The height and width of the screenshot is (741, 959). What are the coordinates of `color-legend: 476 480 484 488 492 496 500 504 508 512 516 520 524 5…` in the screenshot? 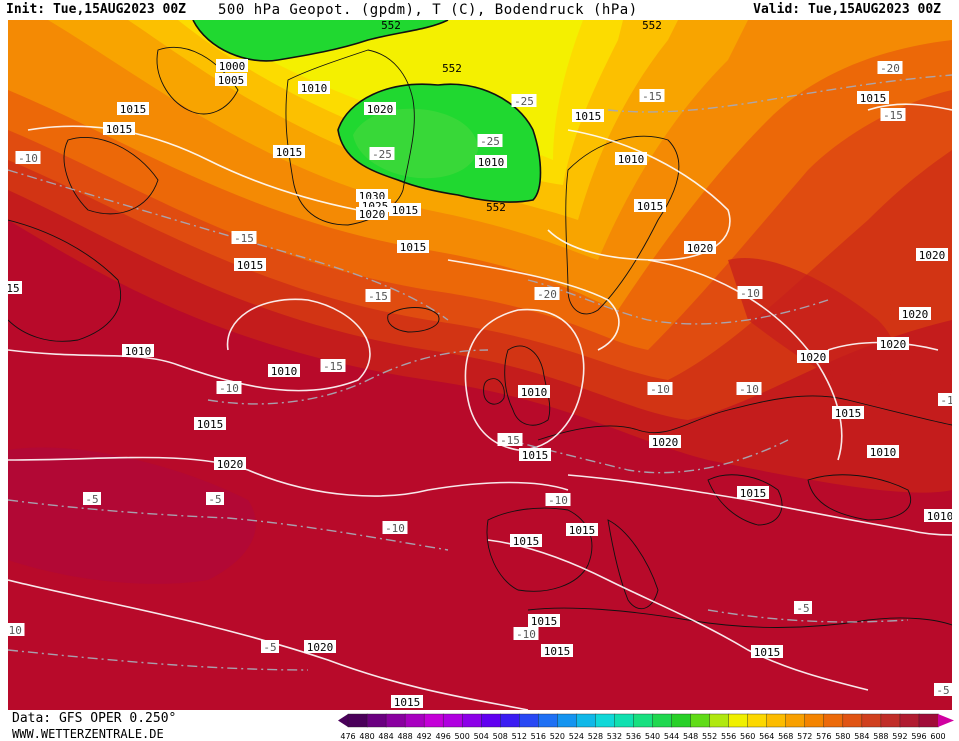 It's located at (646, 727).